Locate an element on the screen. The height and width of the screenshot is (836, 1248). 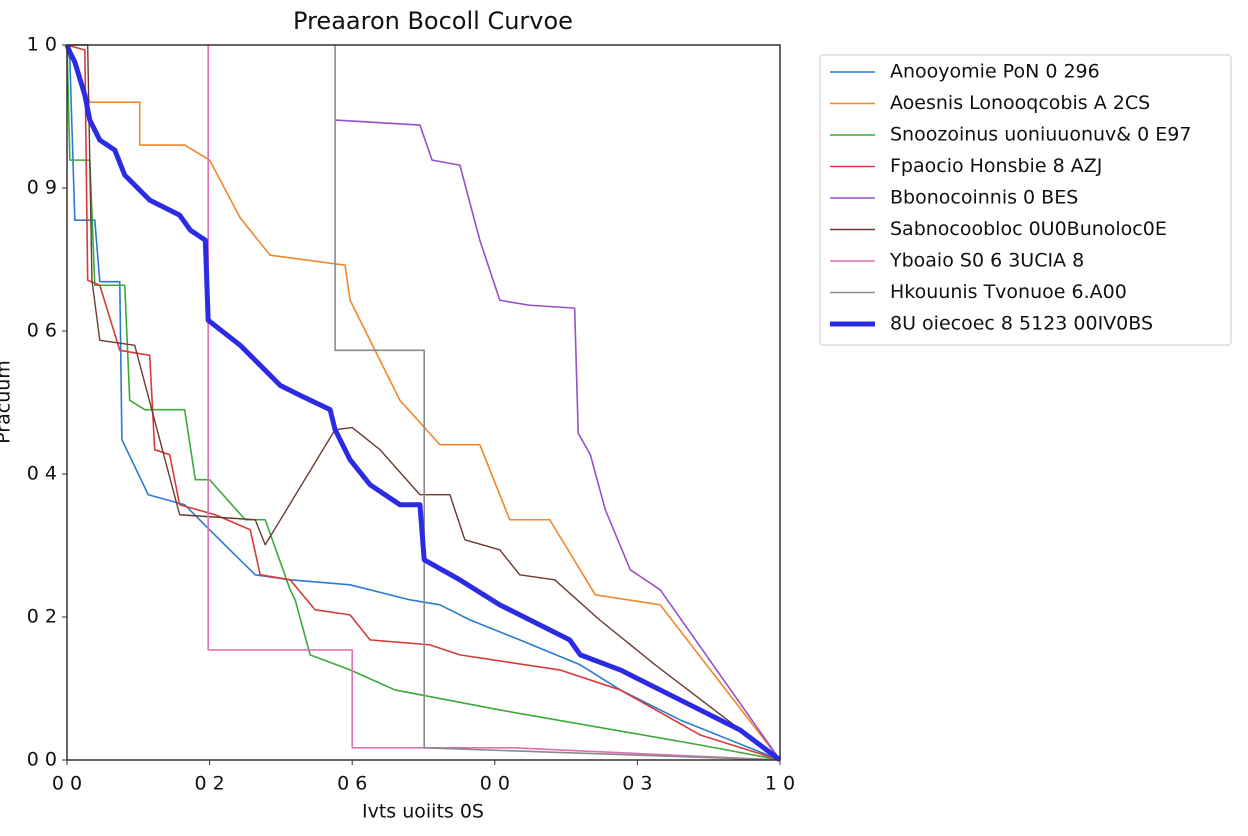
y-tick-label: 0 4 is located at coordinates (42, 474).